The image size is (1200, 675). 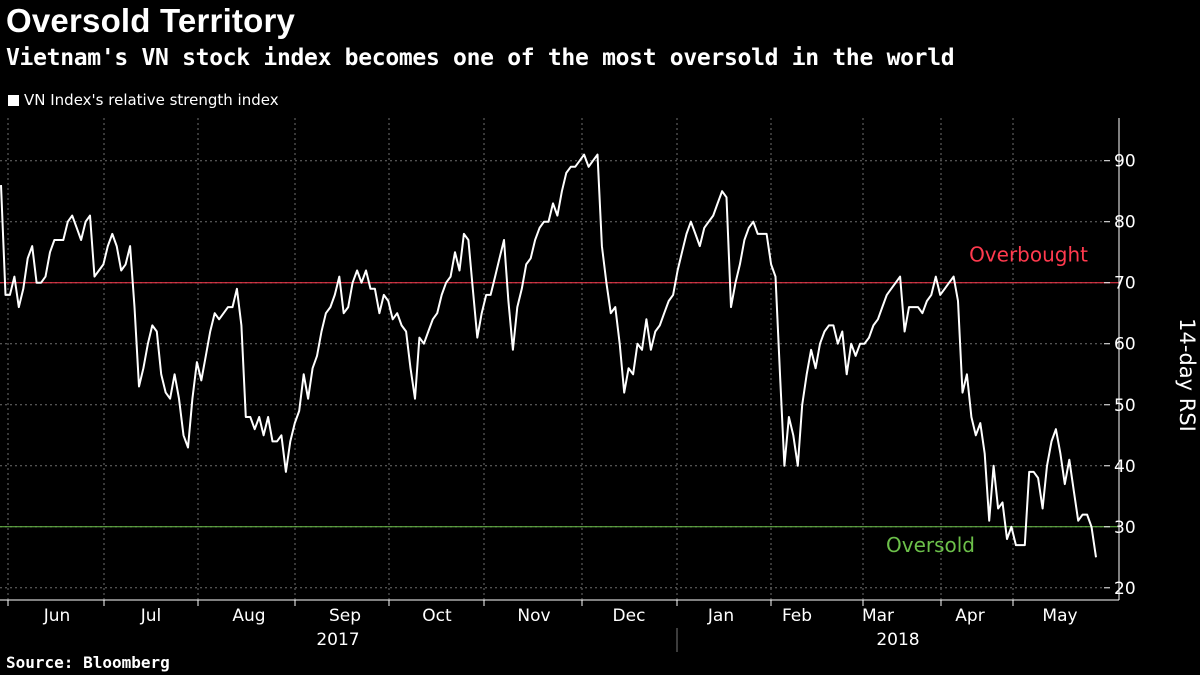 What do you see at coordinates (1187, 375) in the screenshot?
I see `y-axis-label: 14-day RSI` at bounding box center [1187, 375].